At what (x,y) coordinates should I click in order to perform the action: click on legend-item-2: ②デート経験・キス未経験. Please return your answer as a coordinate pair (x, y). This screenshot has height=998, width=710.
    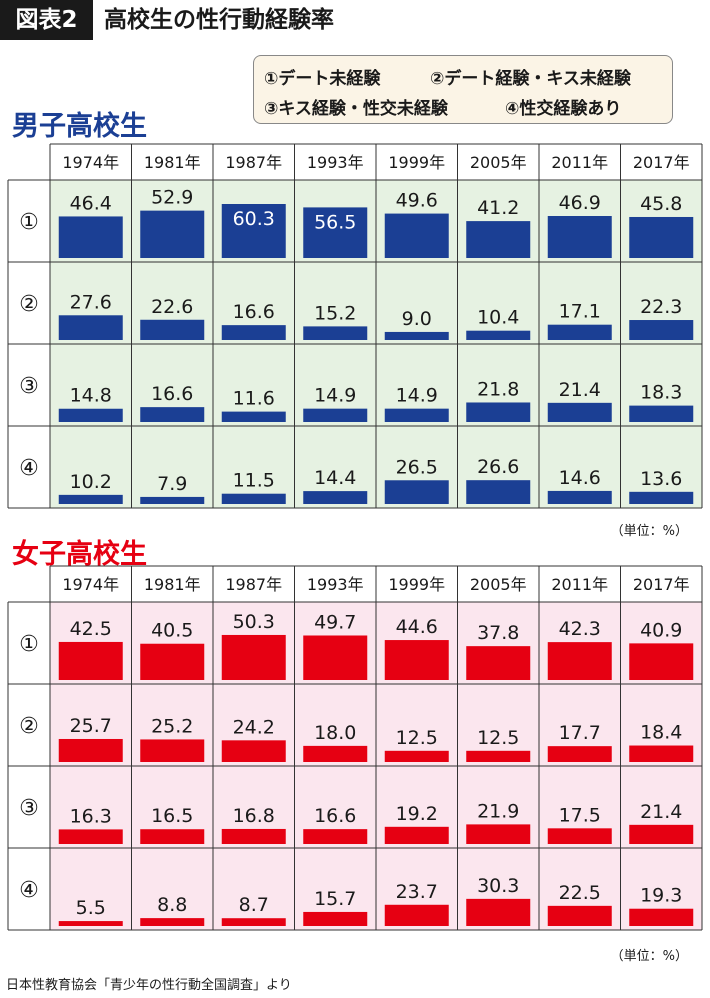
    Looking at the image, I should click on (530, 79).